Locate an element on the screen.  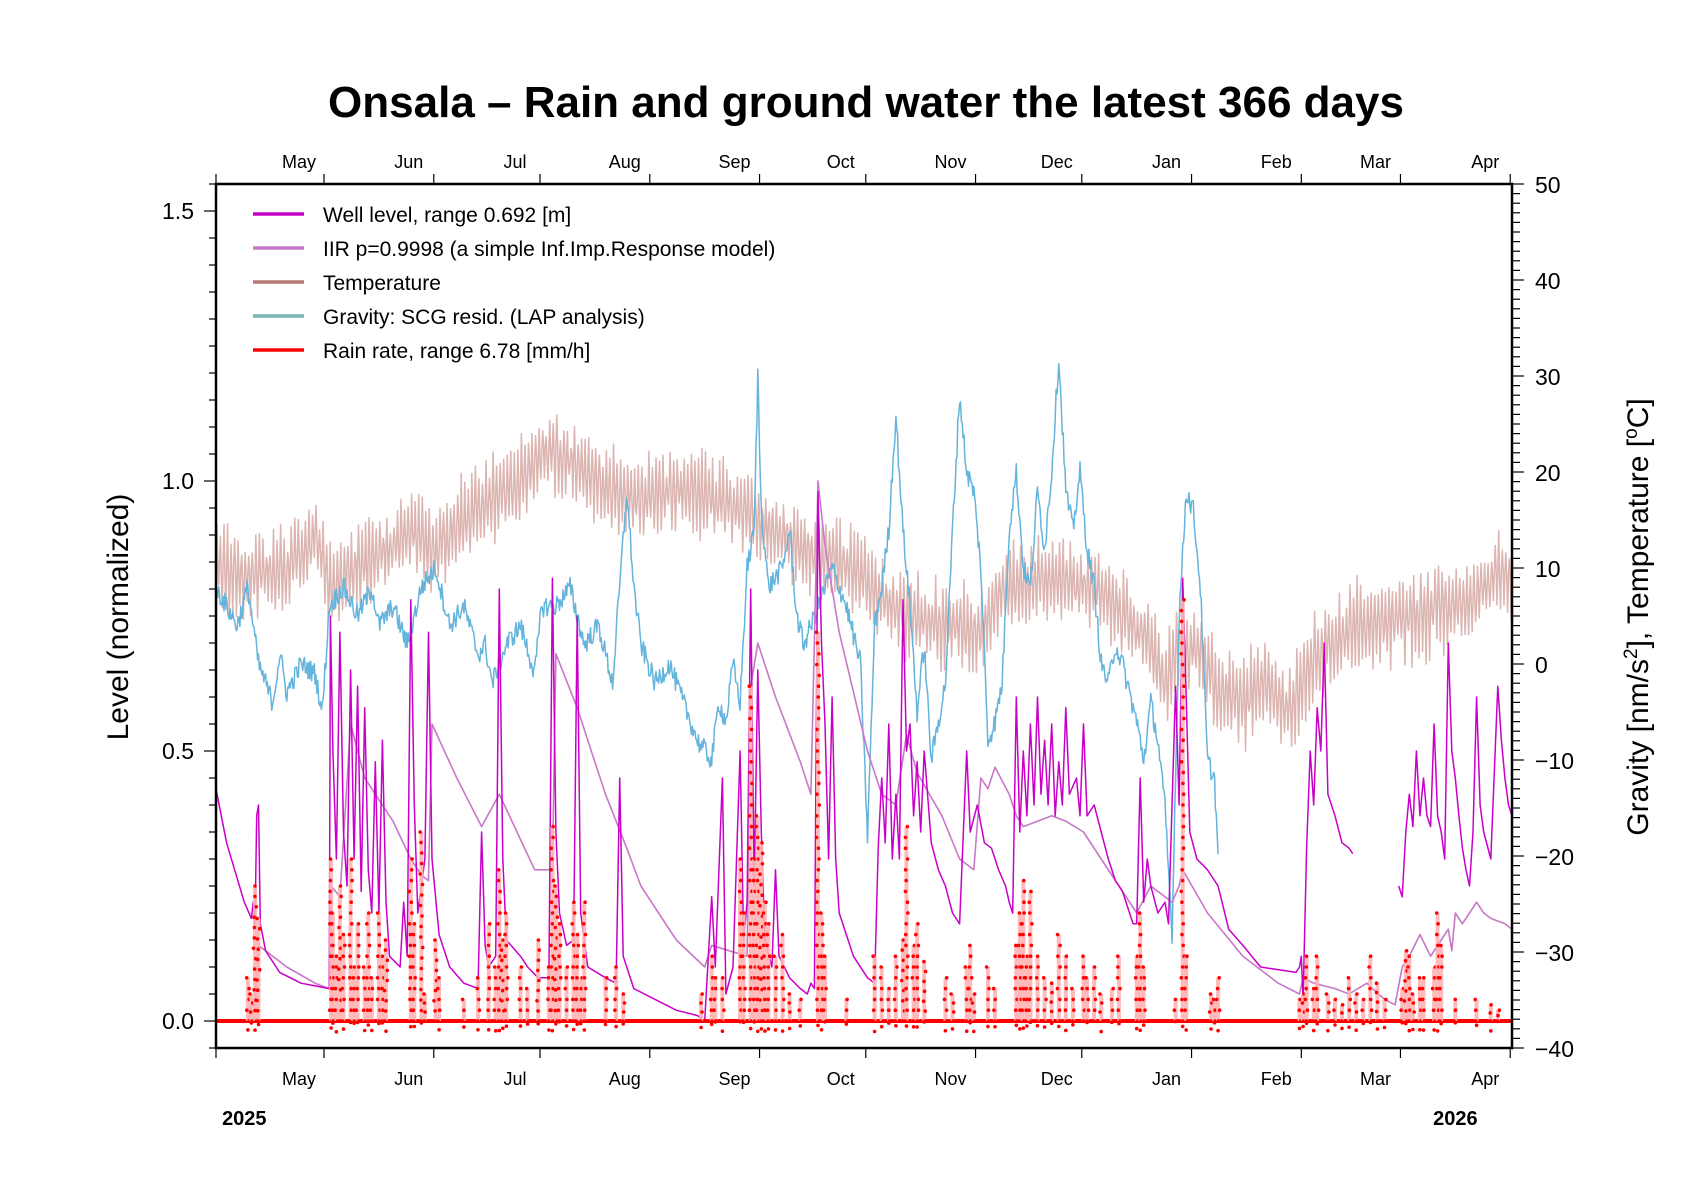
legend-item: Temperature is located at coordinates (347, 283).